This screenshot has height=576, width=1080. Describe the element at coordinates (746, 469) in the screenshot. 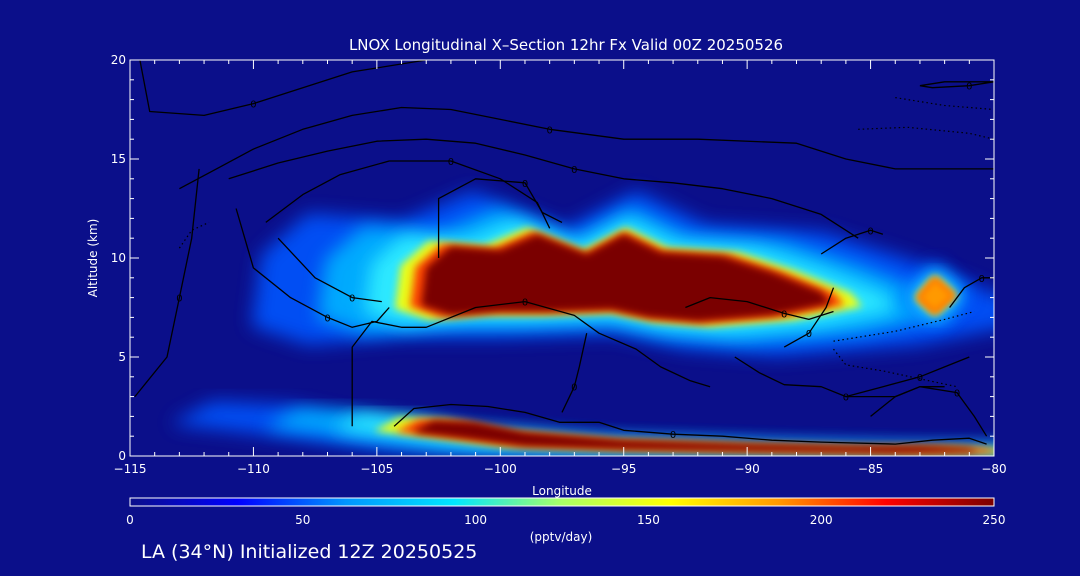

I see `x-tick-label: −90` at that location.